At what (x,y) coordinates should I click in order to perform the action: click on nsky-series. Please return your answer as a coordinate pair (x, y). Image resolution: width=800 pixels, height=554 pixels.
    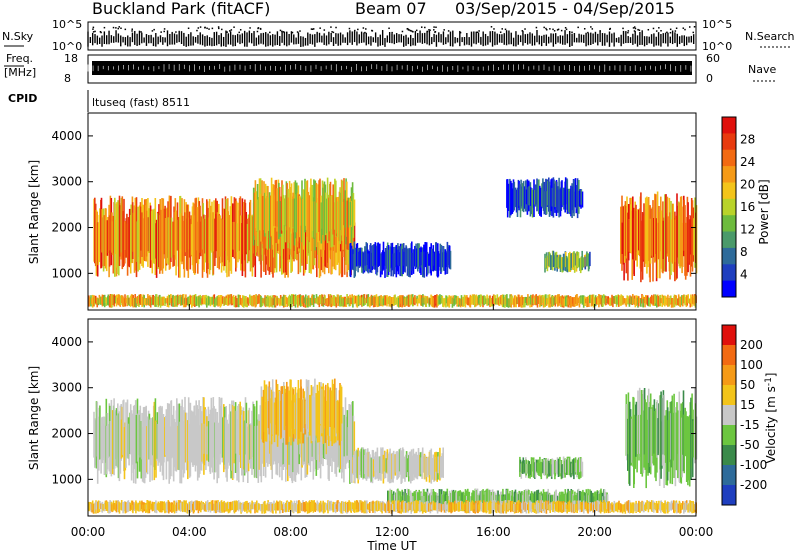
    Looking at the image, I should click on (391, 36).